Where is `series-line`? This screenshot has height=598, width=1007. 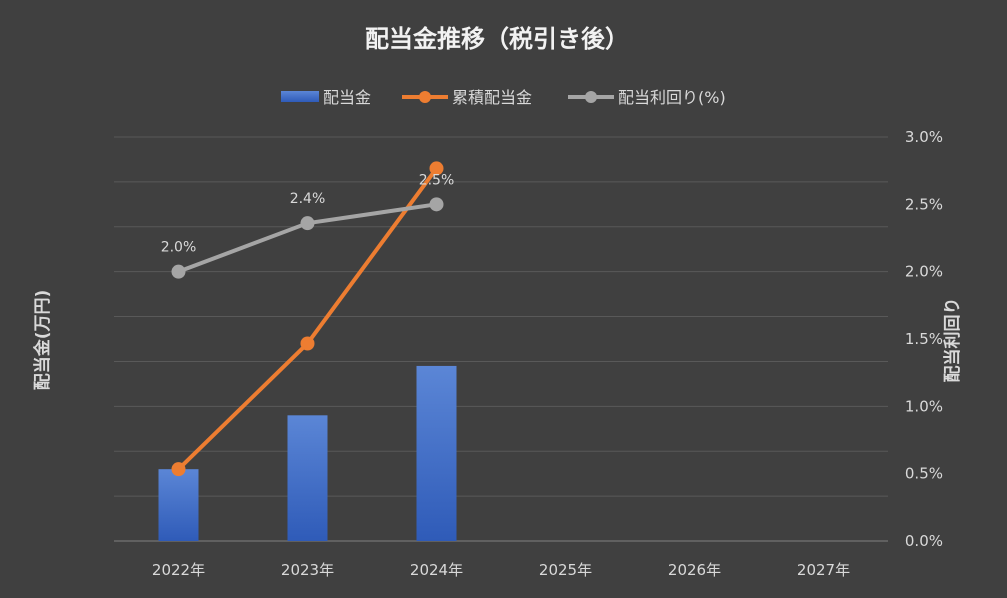
series-line is located at coordinates (307, 238).